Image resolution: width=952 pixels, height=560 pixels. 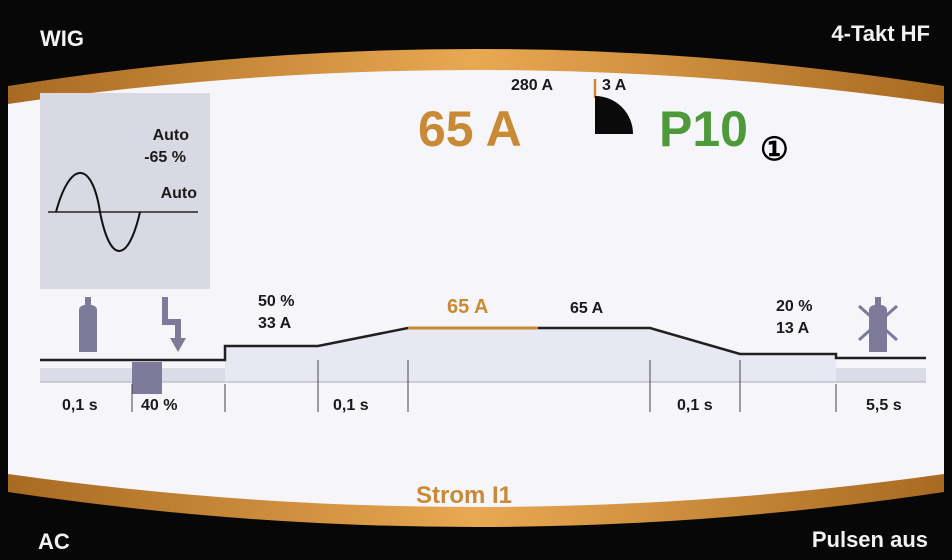 I want to click on end-current-percent: 20 %, so click(x=794, y=306).